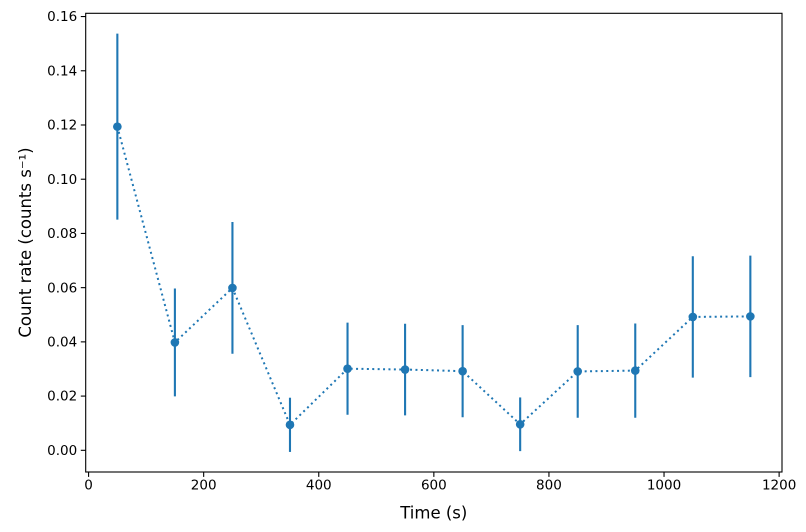 Image resolution: width=806 pixels, height=532 pixels. What do you see at coordinates (62, 288) in the screenshot?
I see `y-tick-label: 0.06` at bounding box center [62, 288].